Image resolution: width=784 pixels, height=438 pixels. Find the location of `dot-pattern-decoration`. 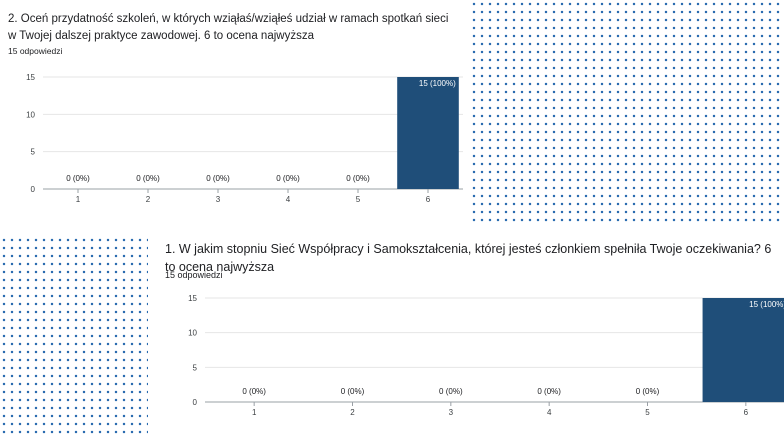

dot-pattern-decoration is located at coordinates (74, 337).